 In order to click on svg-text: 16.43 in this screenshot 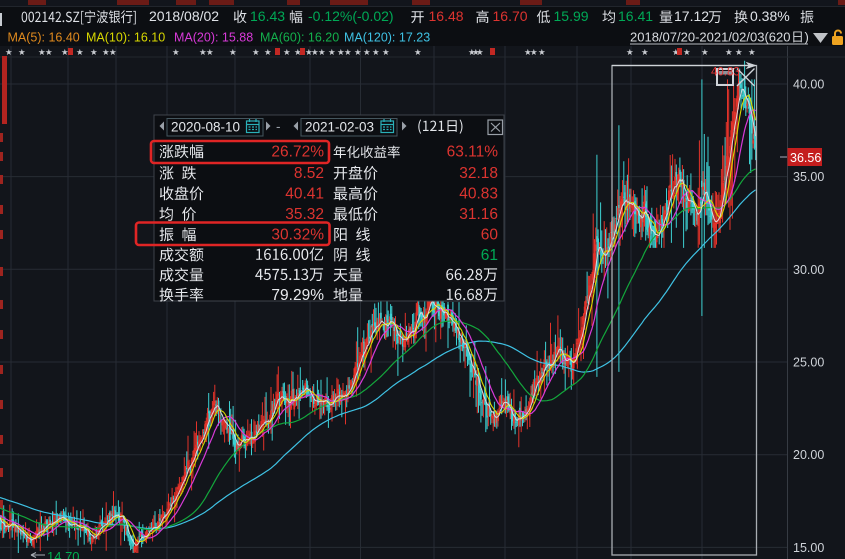, I will do `click(267, 16)`.